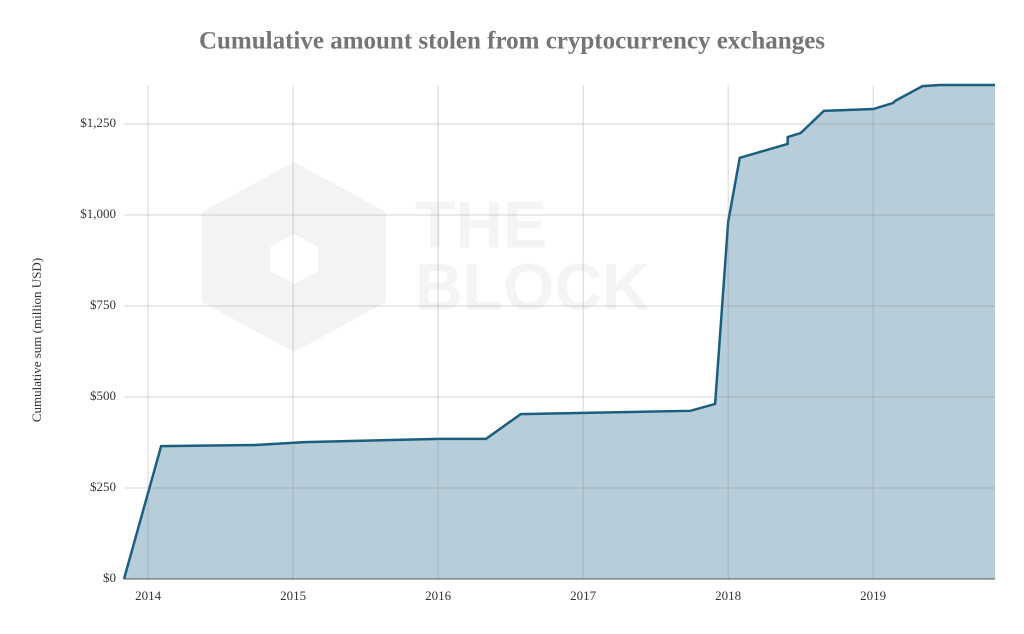 The image size is (1024, 634). Describe the element at coordinates (103, 486) in the screenshot. I see `y-tick-label: $250` at that location.